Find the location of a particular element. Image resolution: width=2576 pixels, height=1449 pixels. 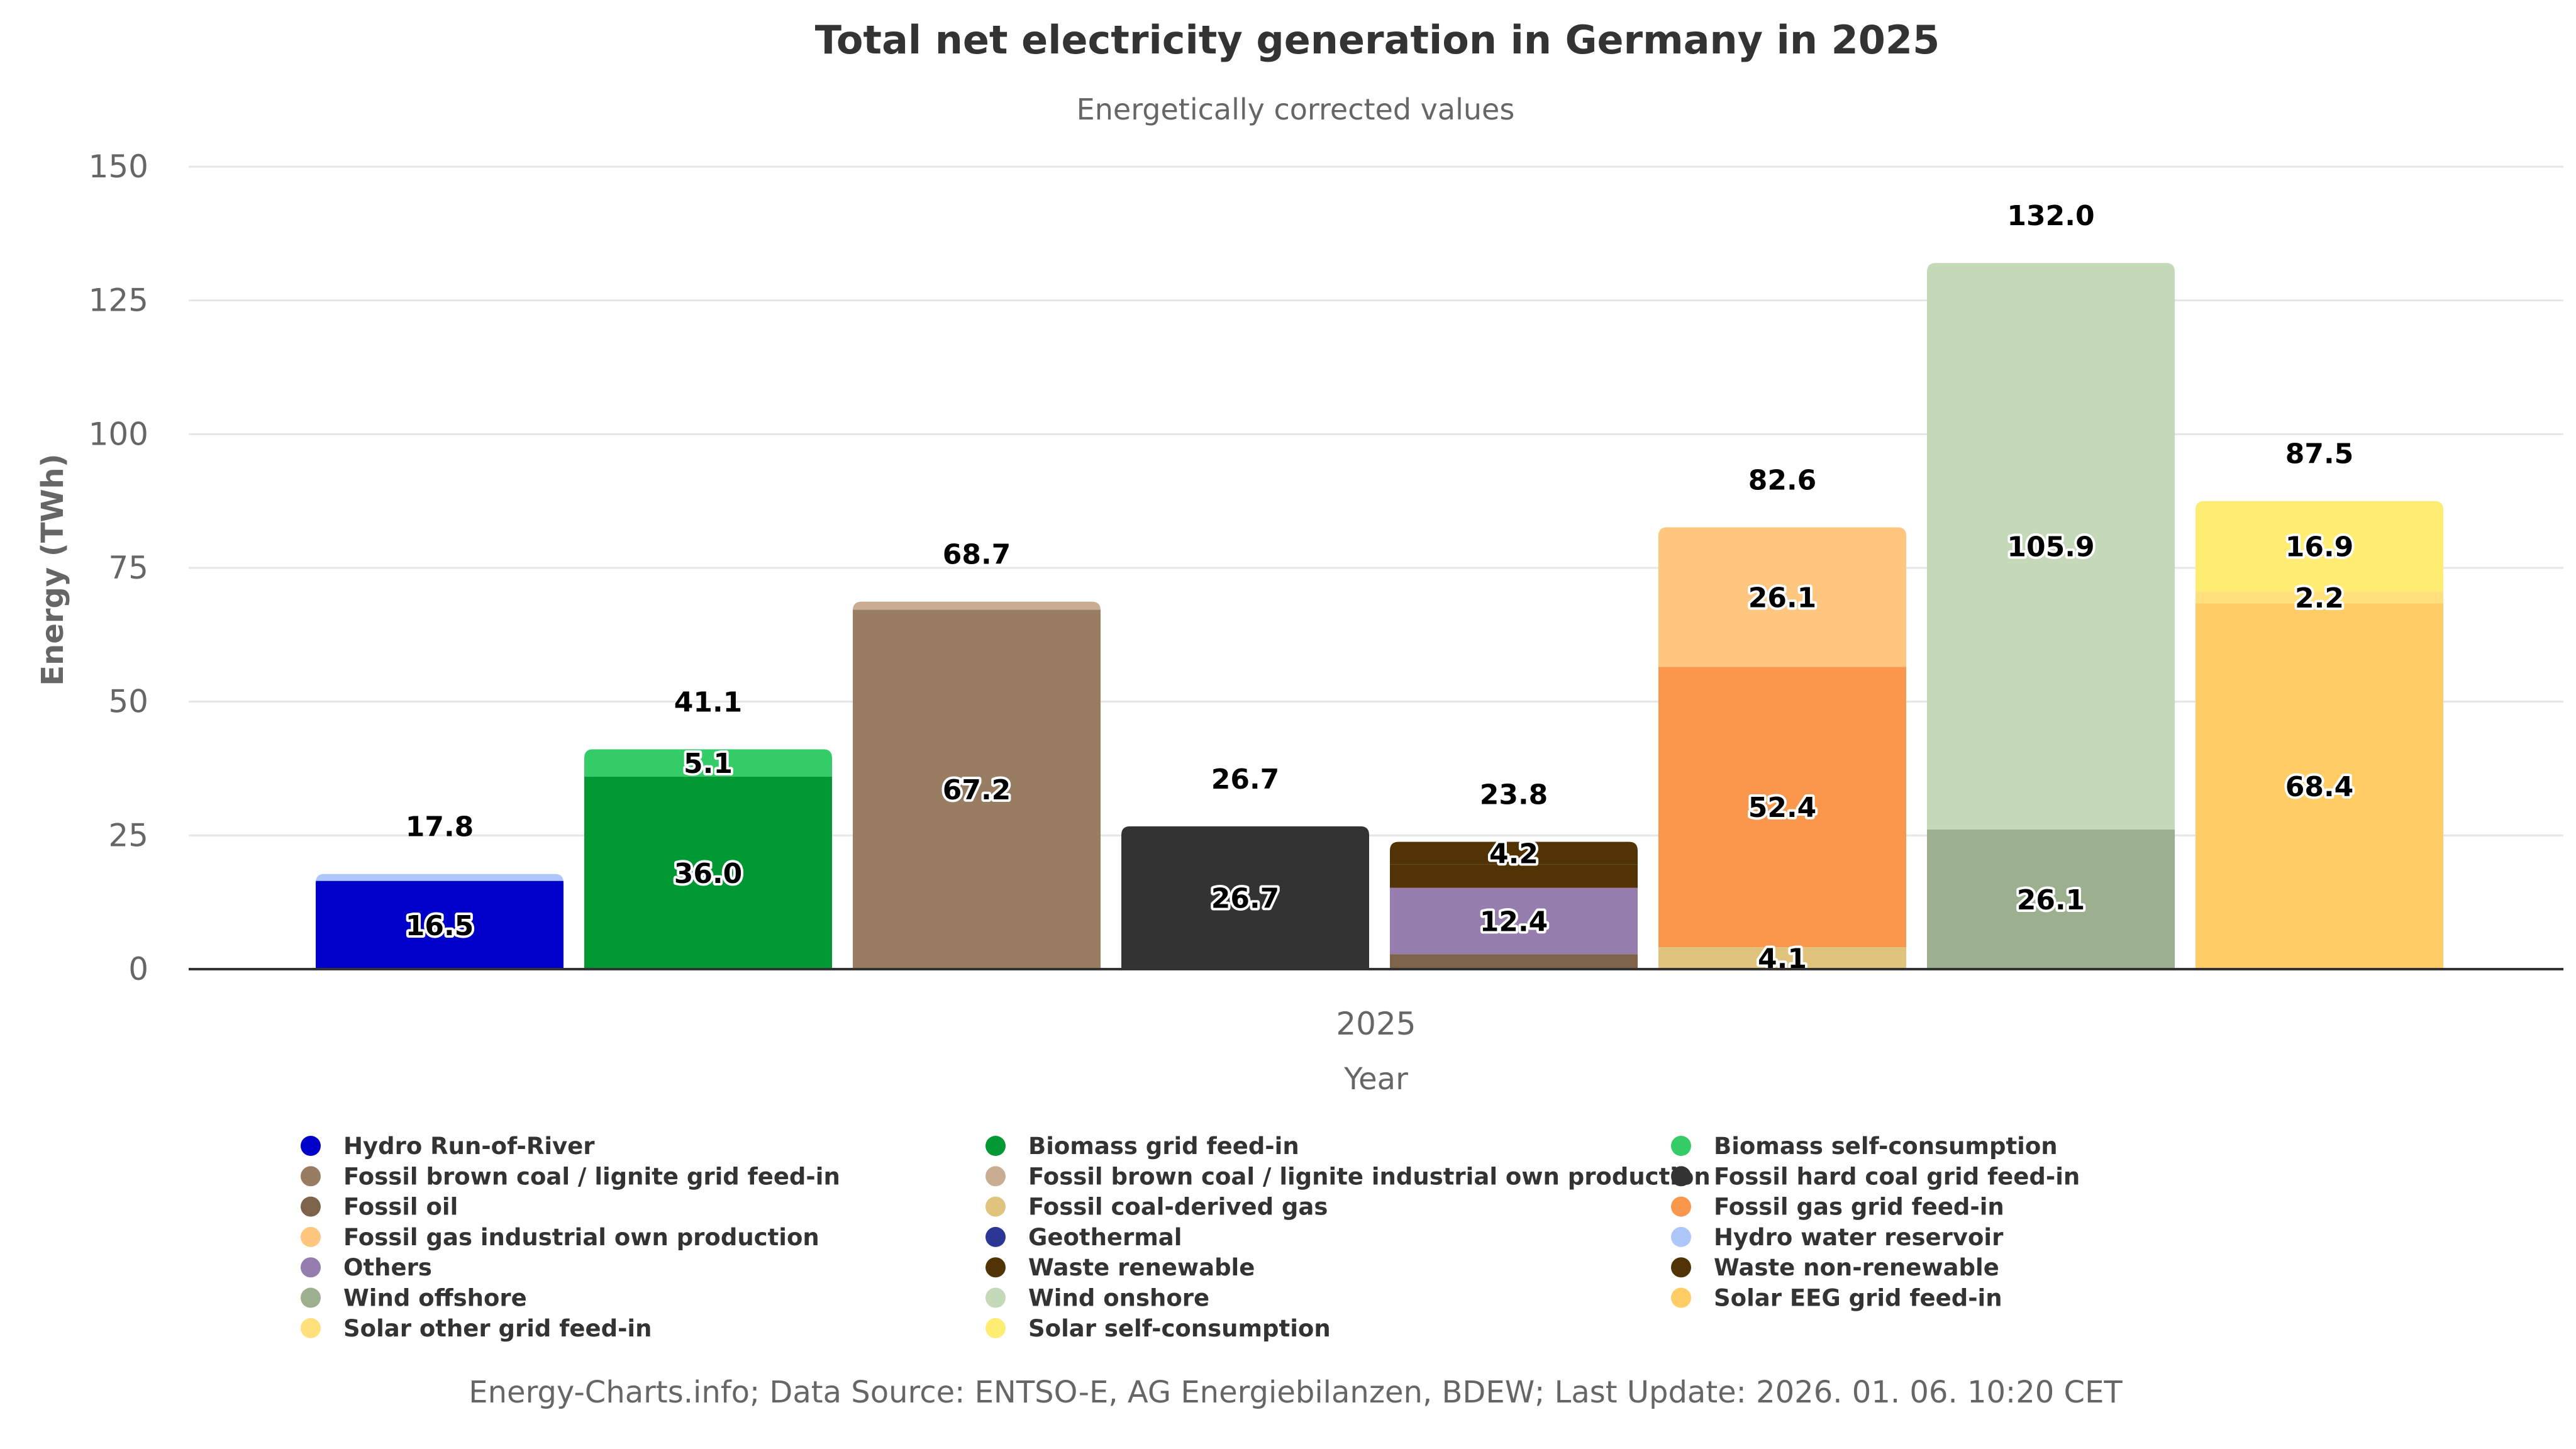

bar-stack: 4.152.426.182.6 is located at coordinates (1782, 721).